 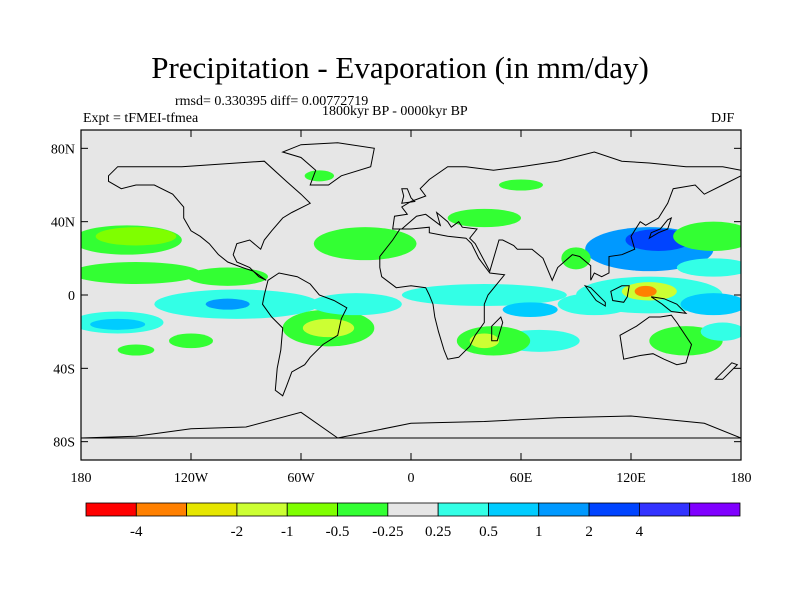 What do you see at coordinates (136, 532) in the screenshot?
I see `colorbar-label: -4` at bounding box center [136, 532].